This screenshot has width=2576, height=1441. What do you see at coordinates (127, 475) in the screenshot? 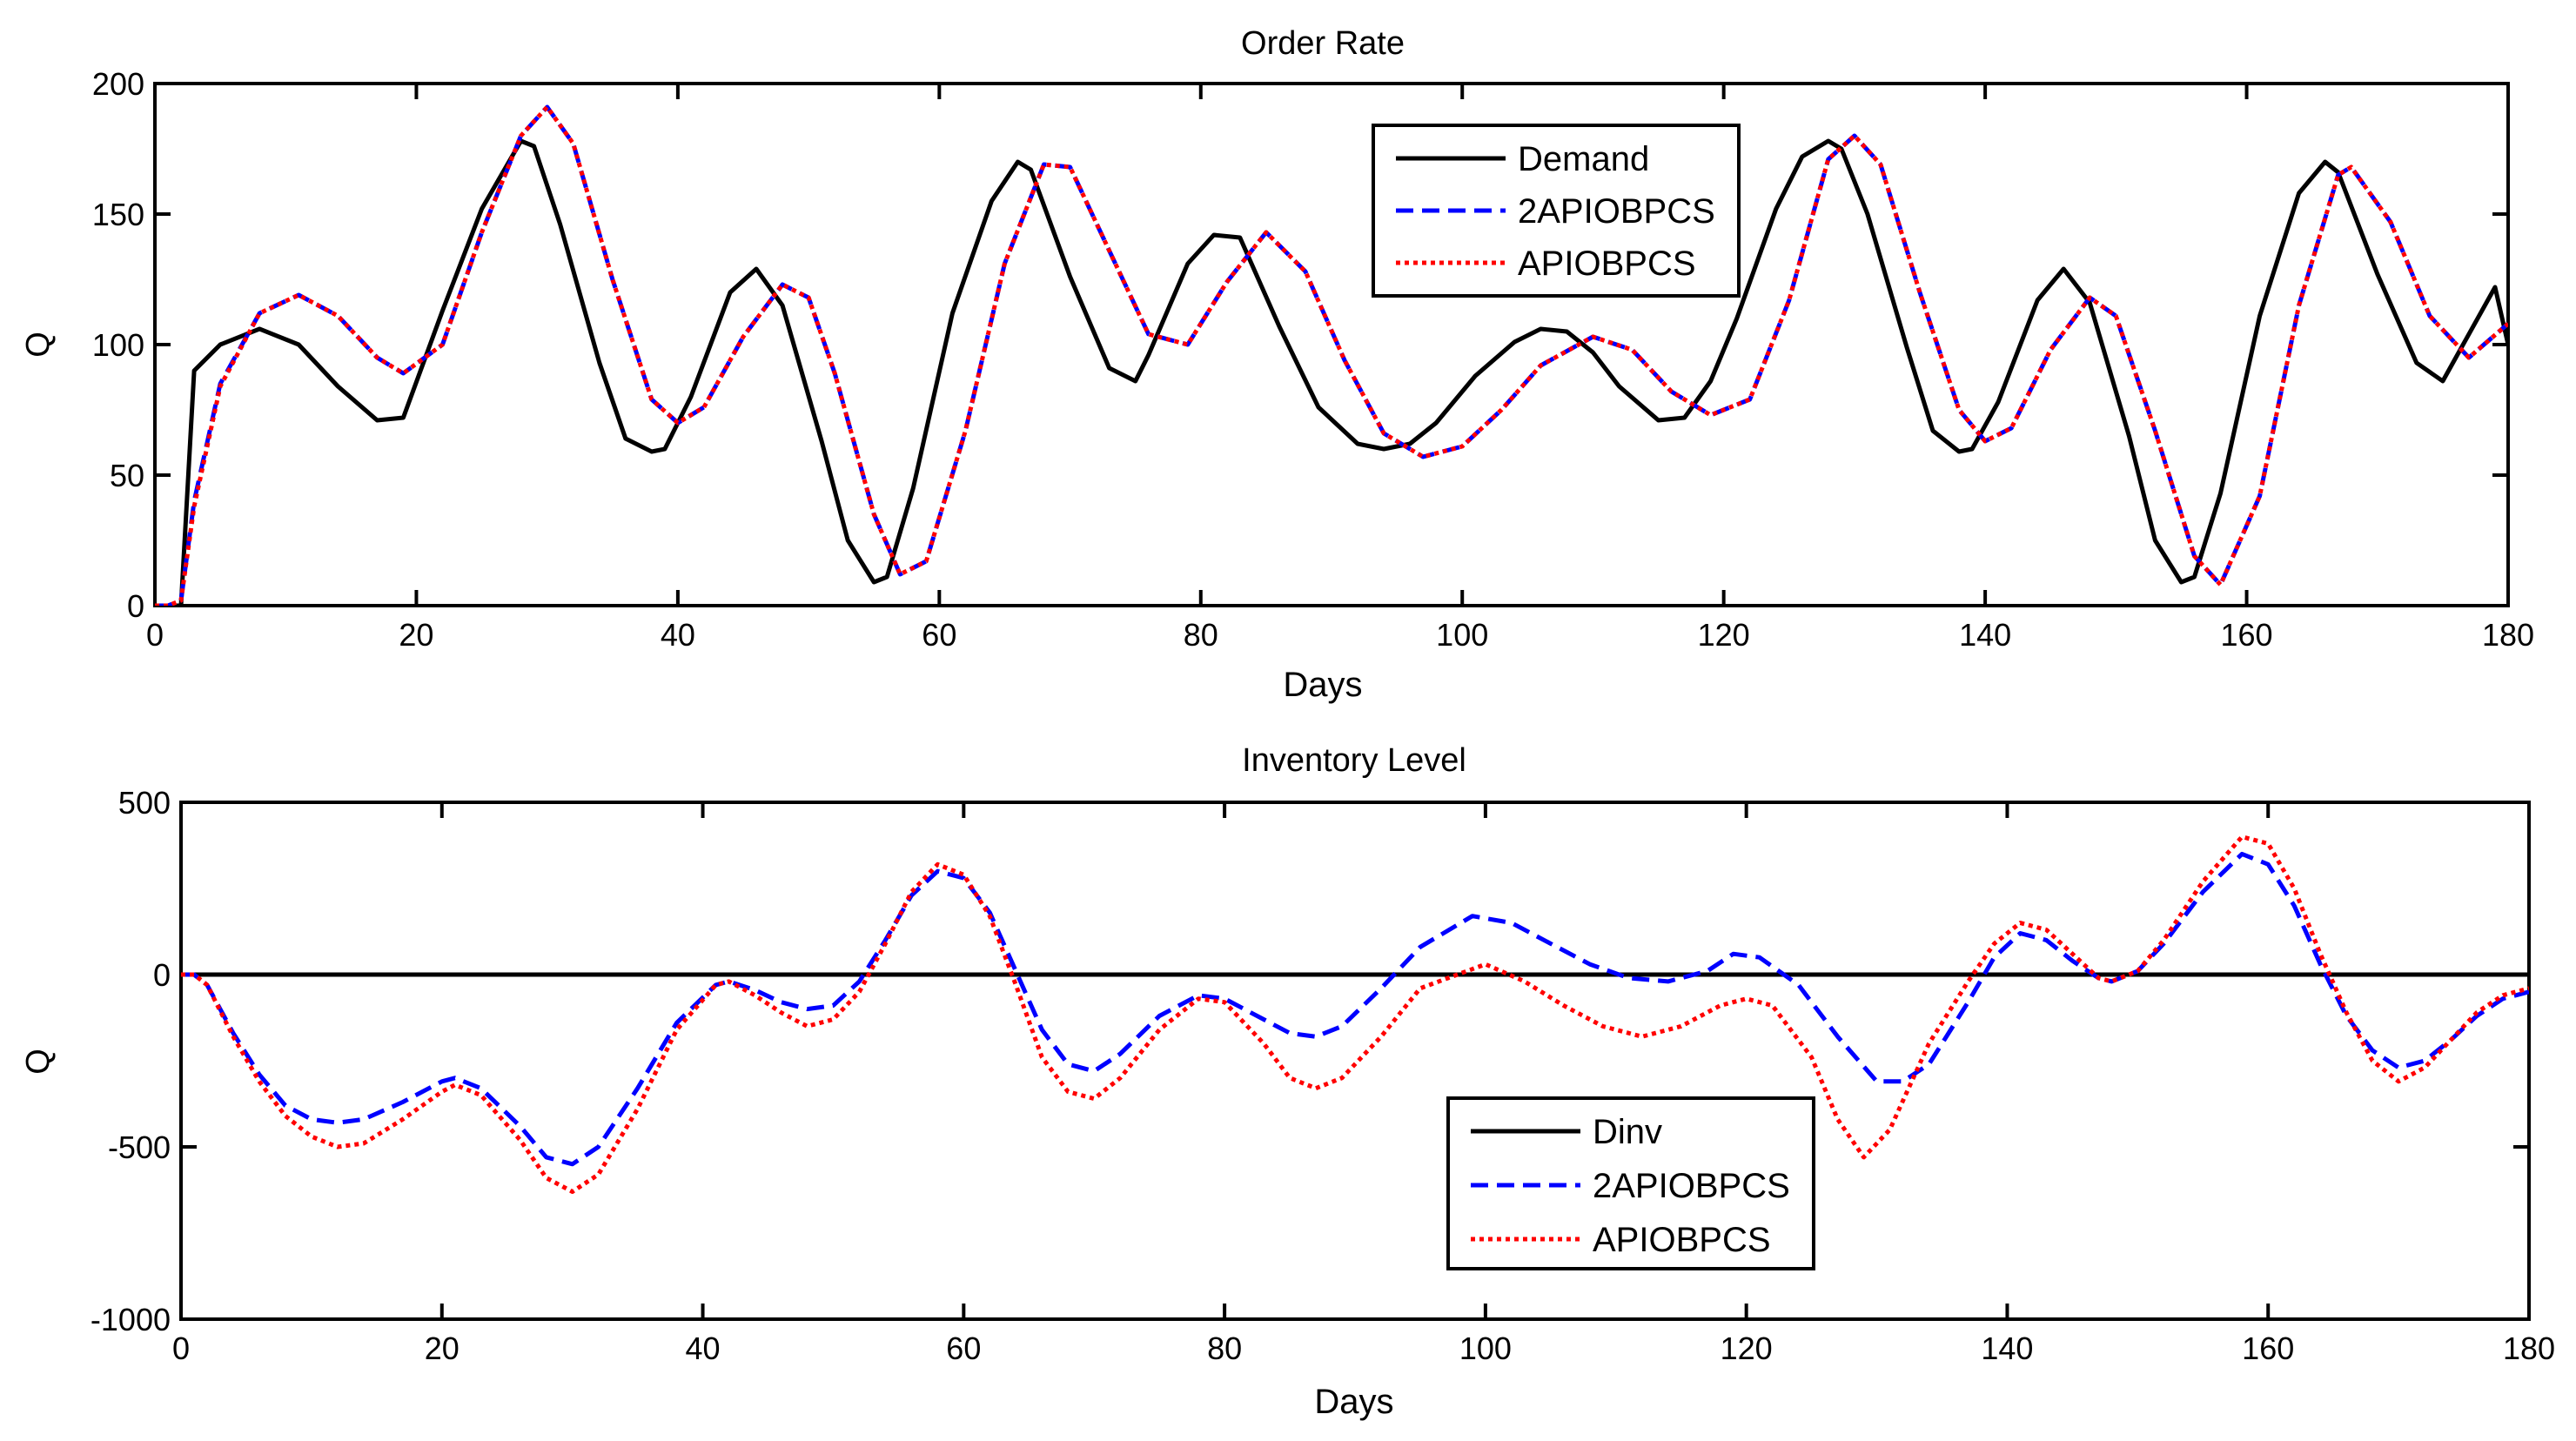
I see `y-tick-label: 50` at bounding box center [127, 475].